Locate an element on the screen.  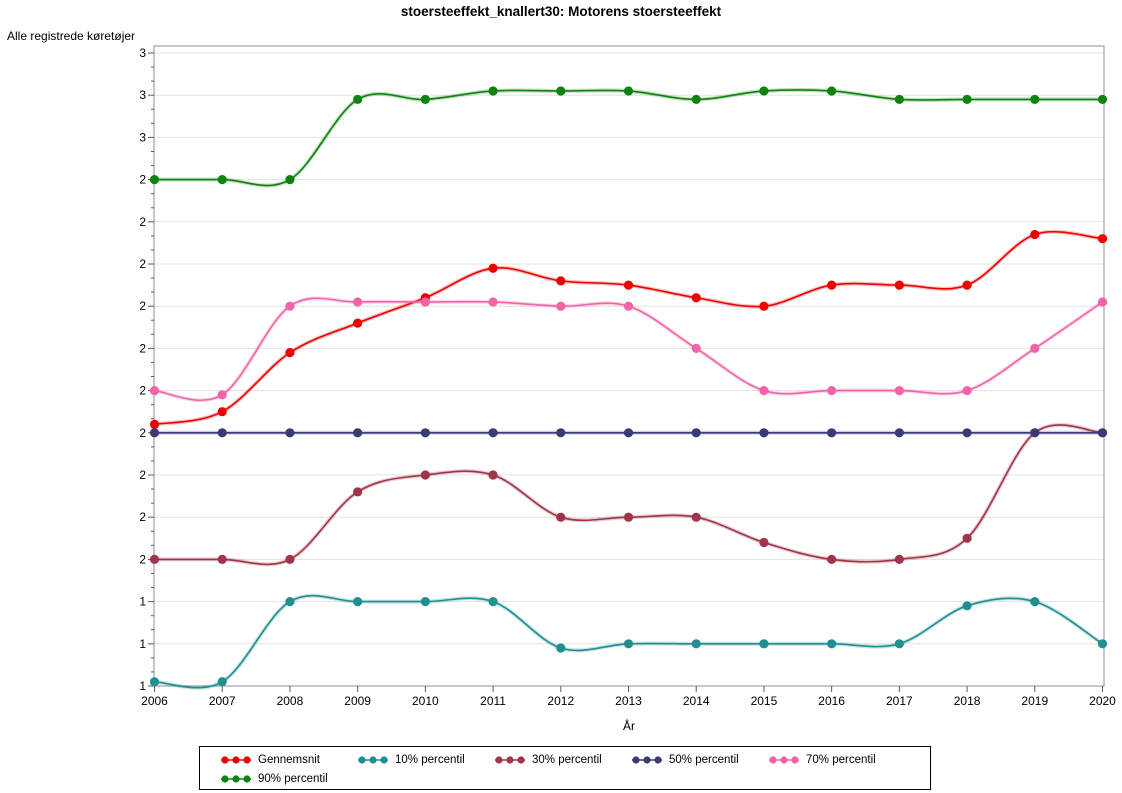
legend-row: 90% percentil is located at coordinates (575, 778).